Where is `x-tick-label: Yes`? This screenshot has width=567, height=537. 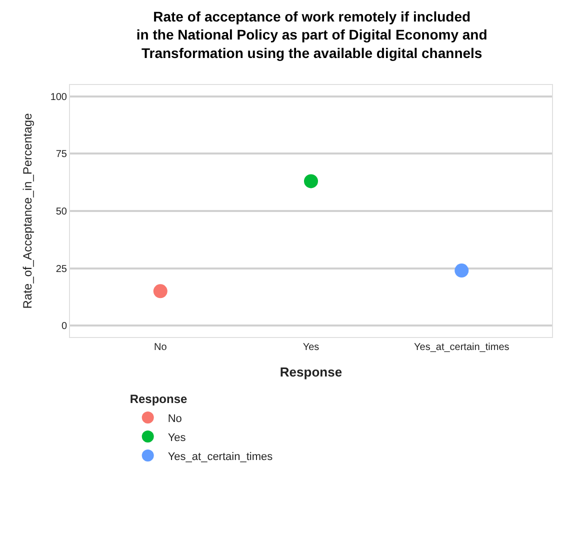
x-tick-label: Yes is located at coordinates (311, 347).